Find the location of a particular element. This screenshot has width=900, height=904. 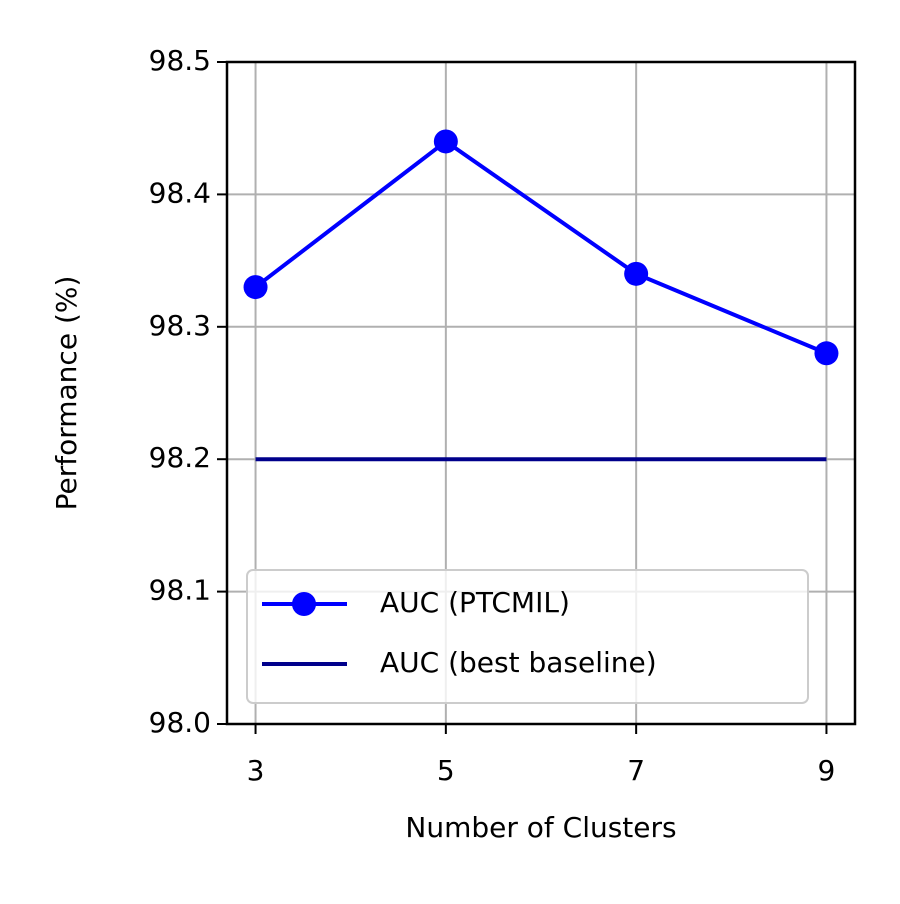

x-tick-label: 5 is located at coordinates (446, 770).